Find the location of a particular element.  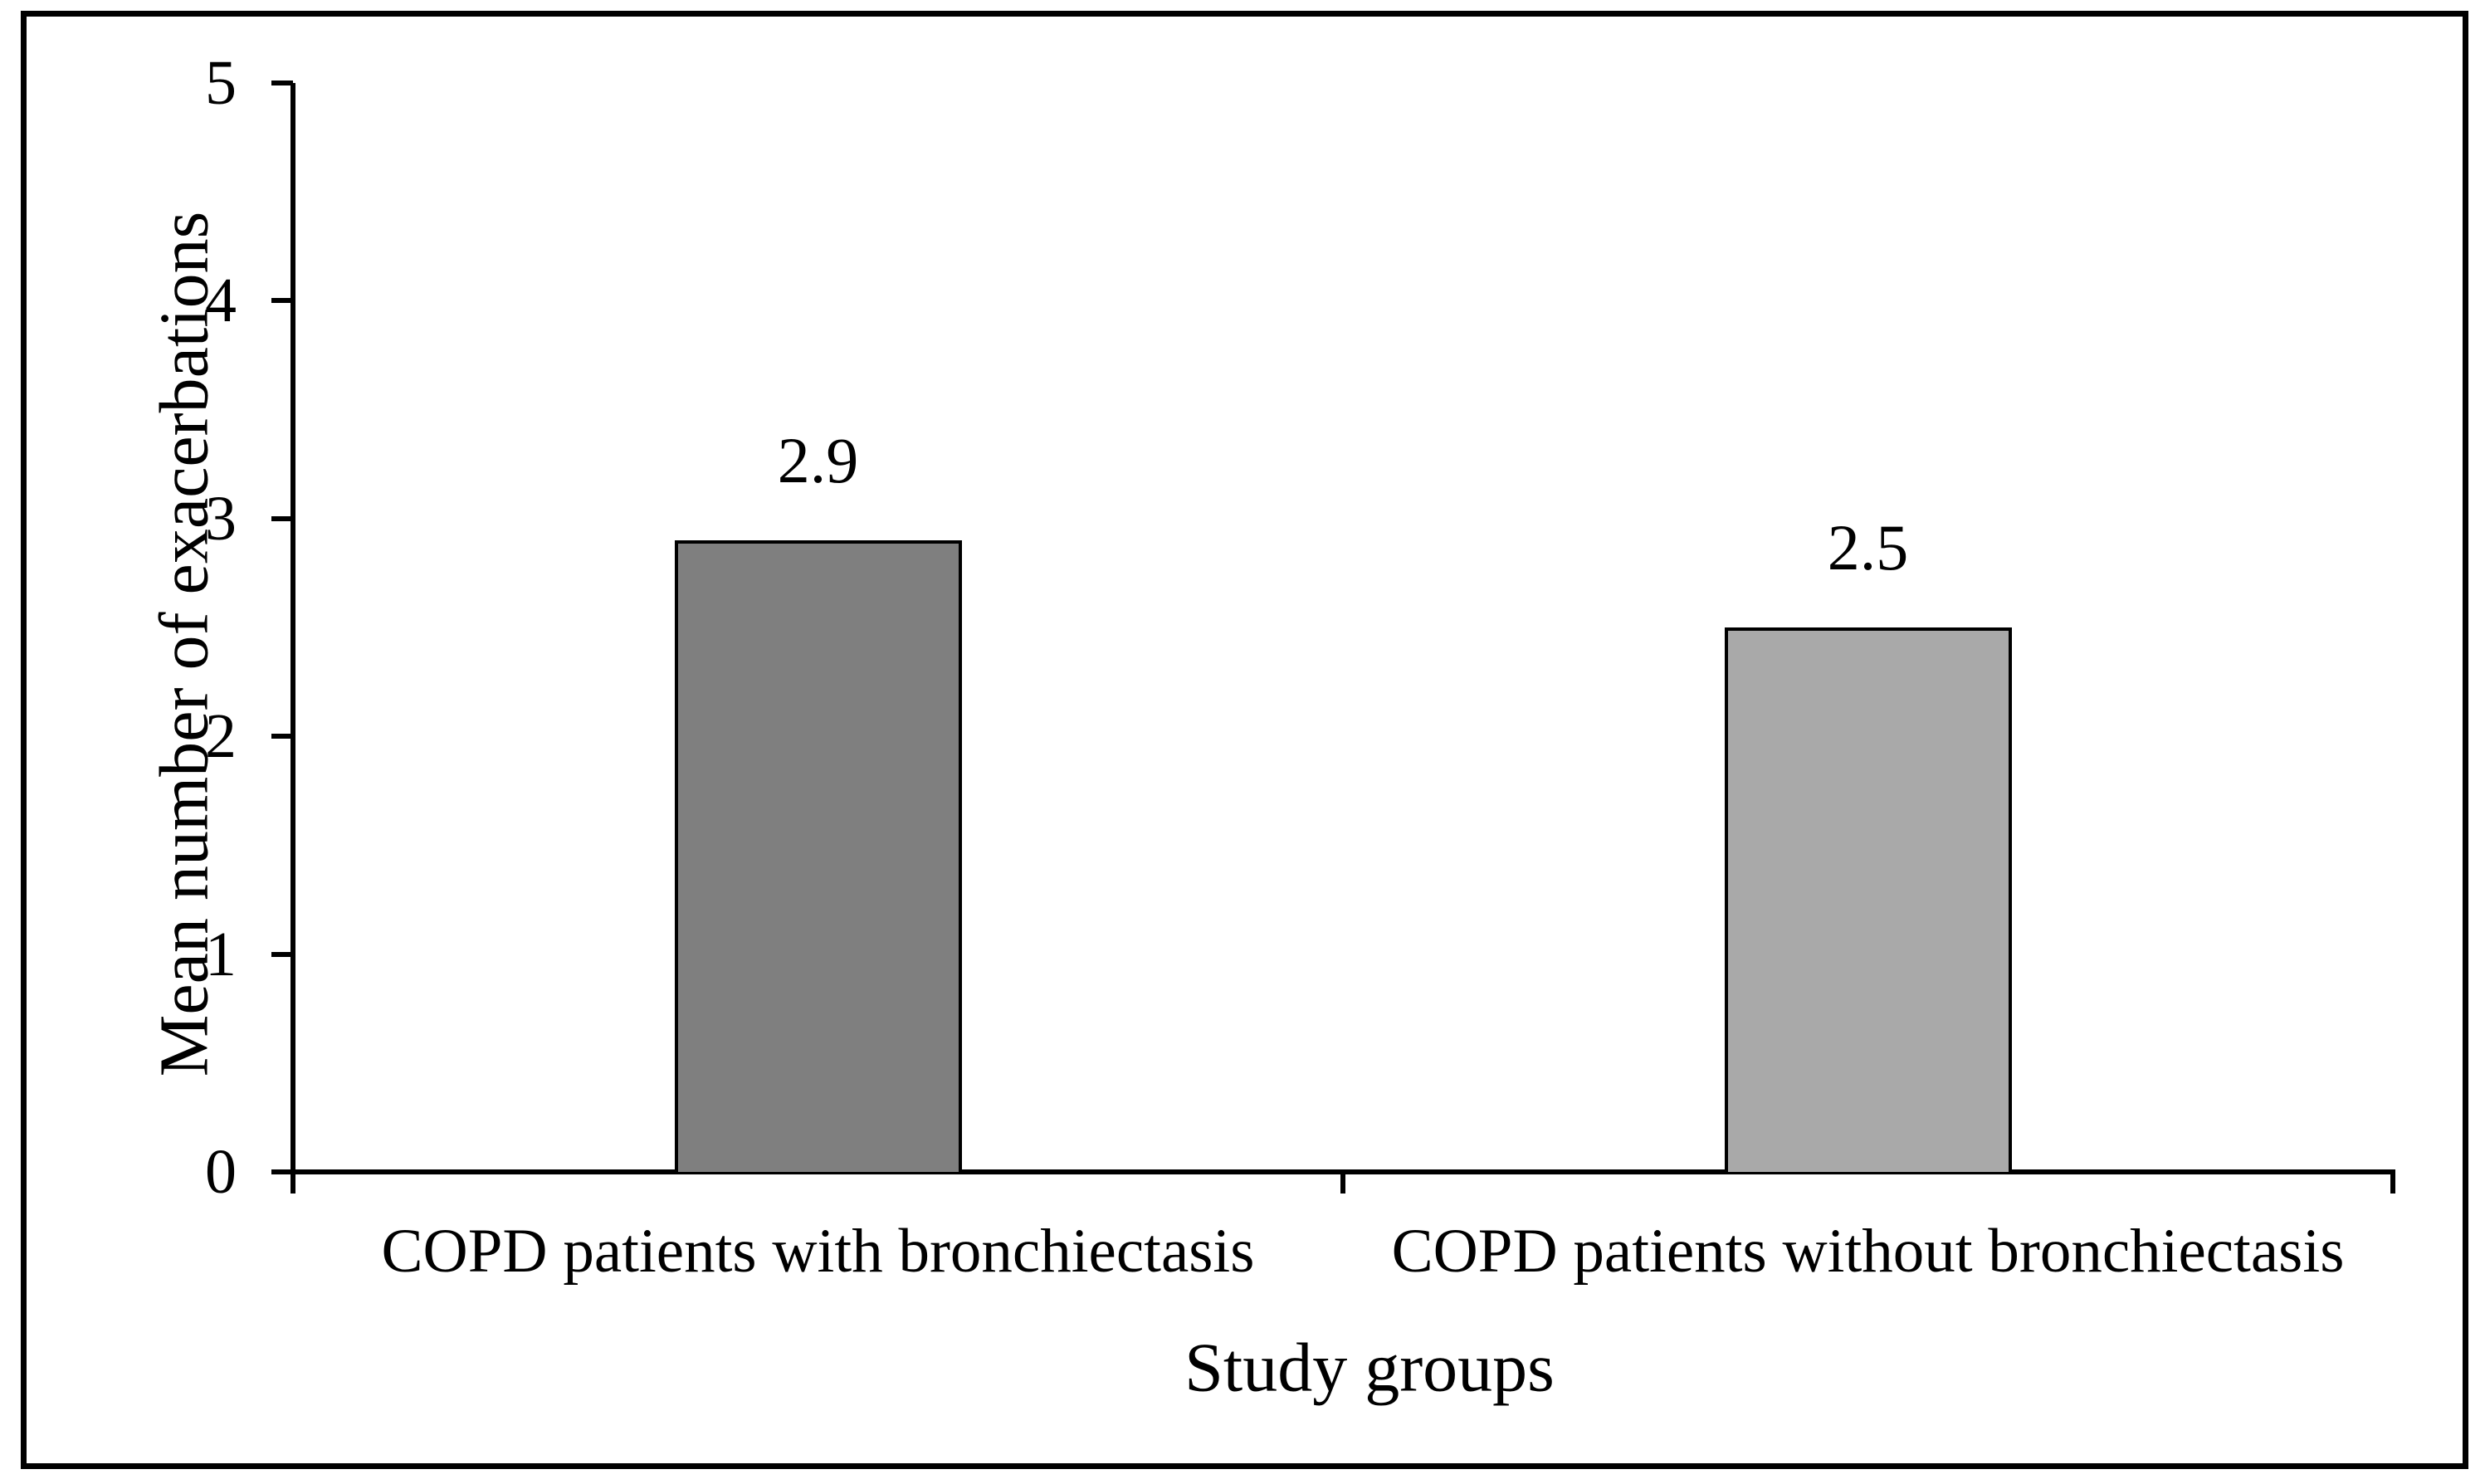

x-category-label: COPD patients without bronchiectasis is located at coordinates (1868, 1251).